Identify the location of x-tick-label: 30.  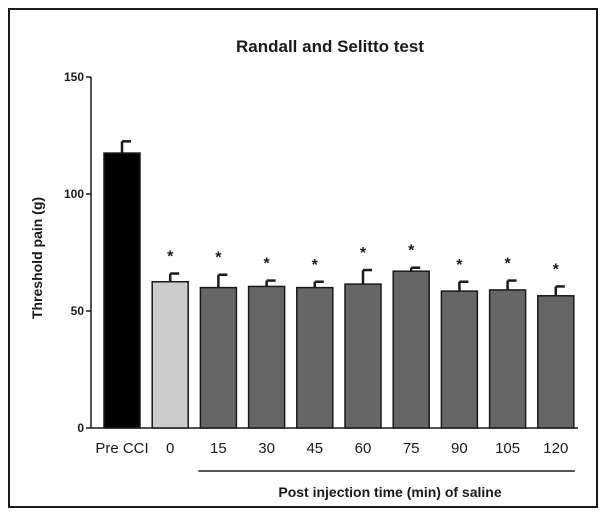
(266, 448).